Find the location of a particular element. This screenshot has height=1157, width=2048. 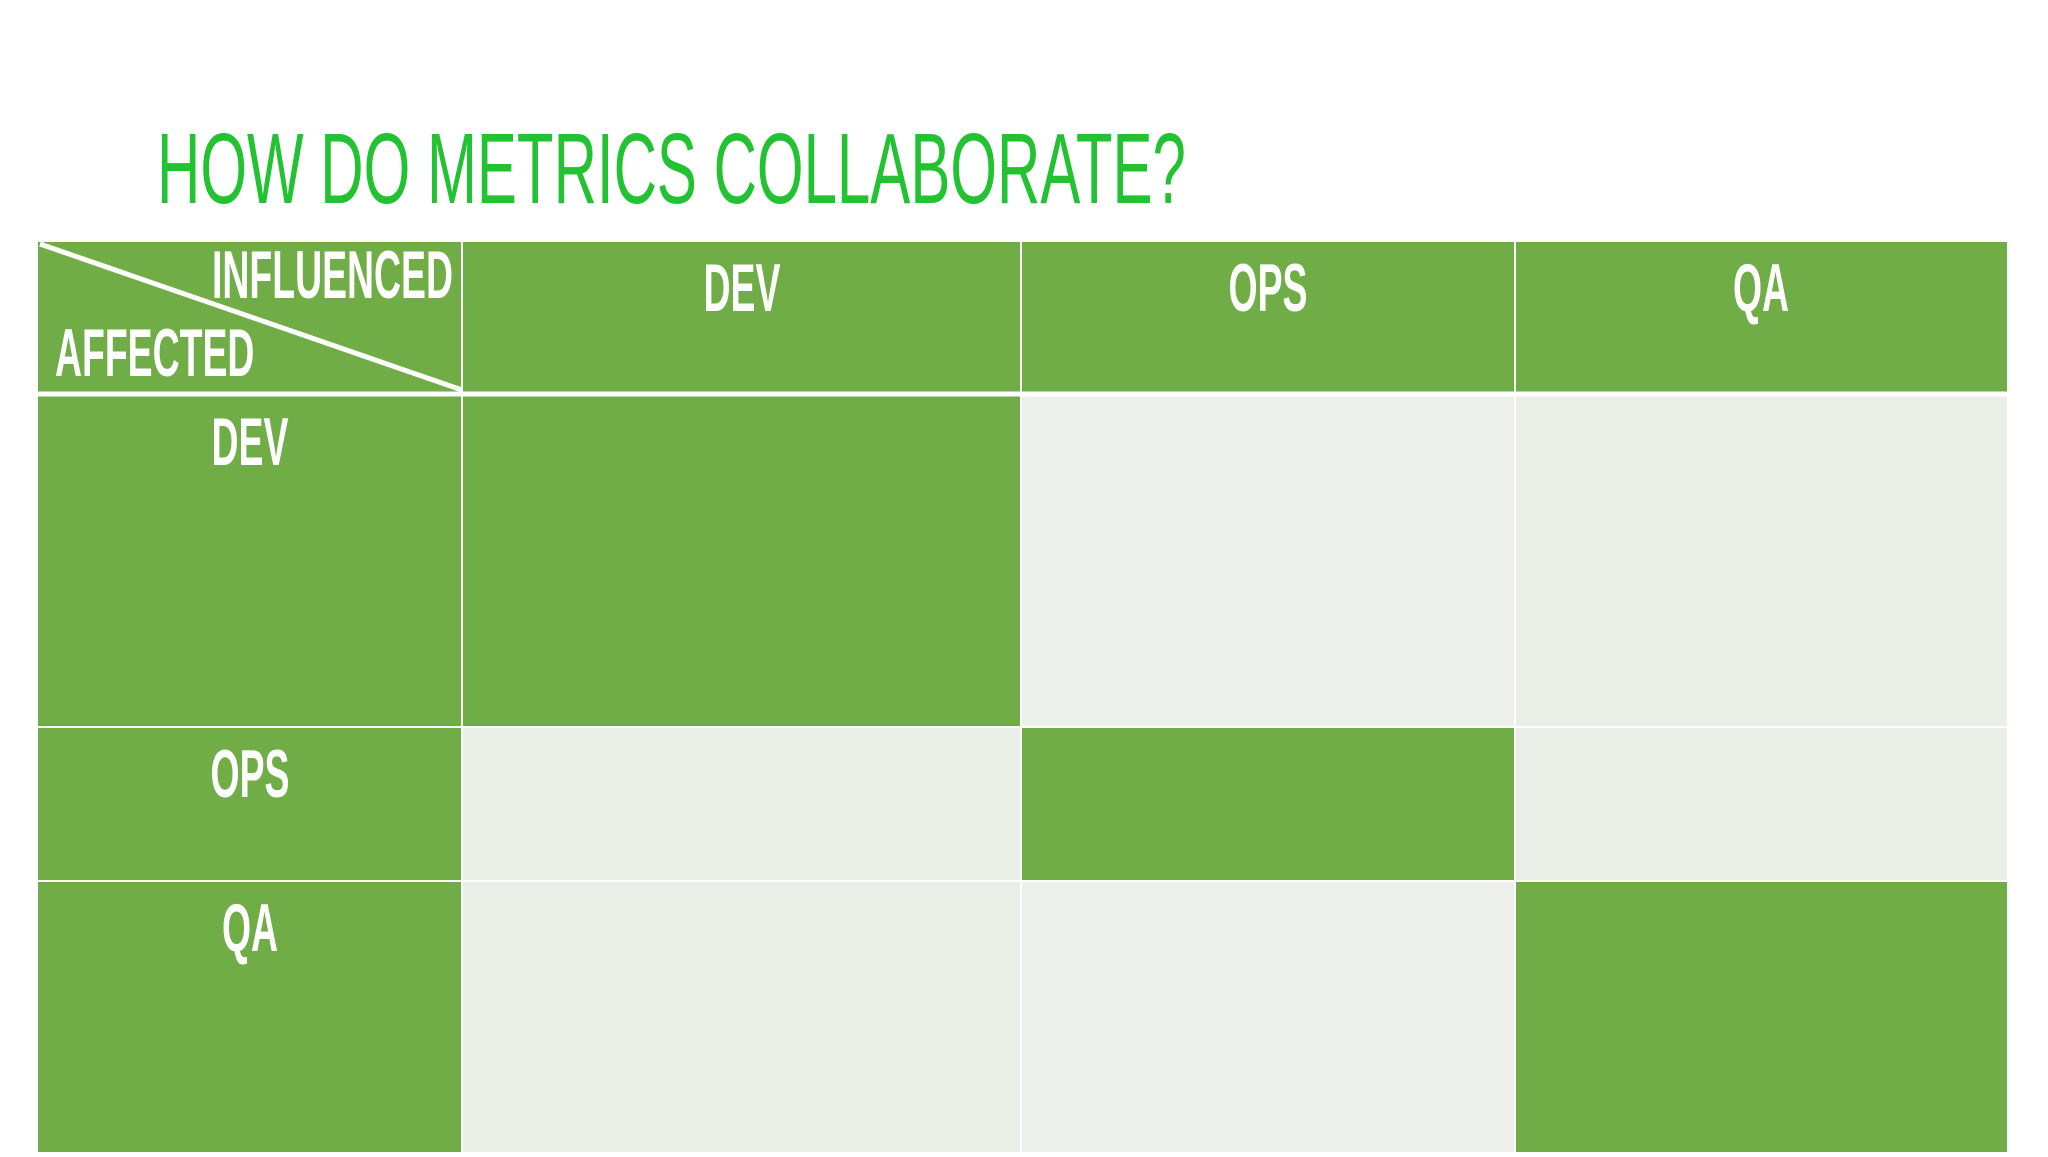

row-header-column is located at coordinates (250, 774).